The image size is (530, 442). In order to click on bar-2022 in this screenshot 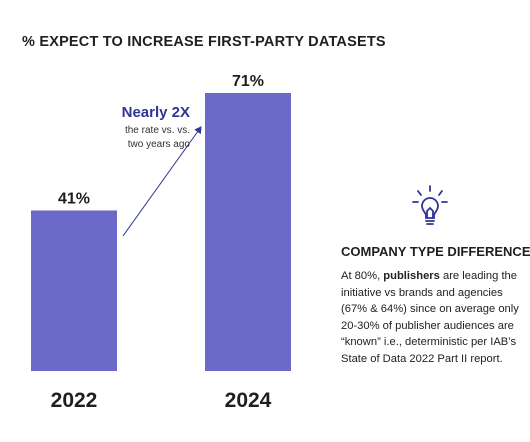, I will do `click(74, 290)`.